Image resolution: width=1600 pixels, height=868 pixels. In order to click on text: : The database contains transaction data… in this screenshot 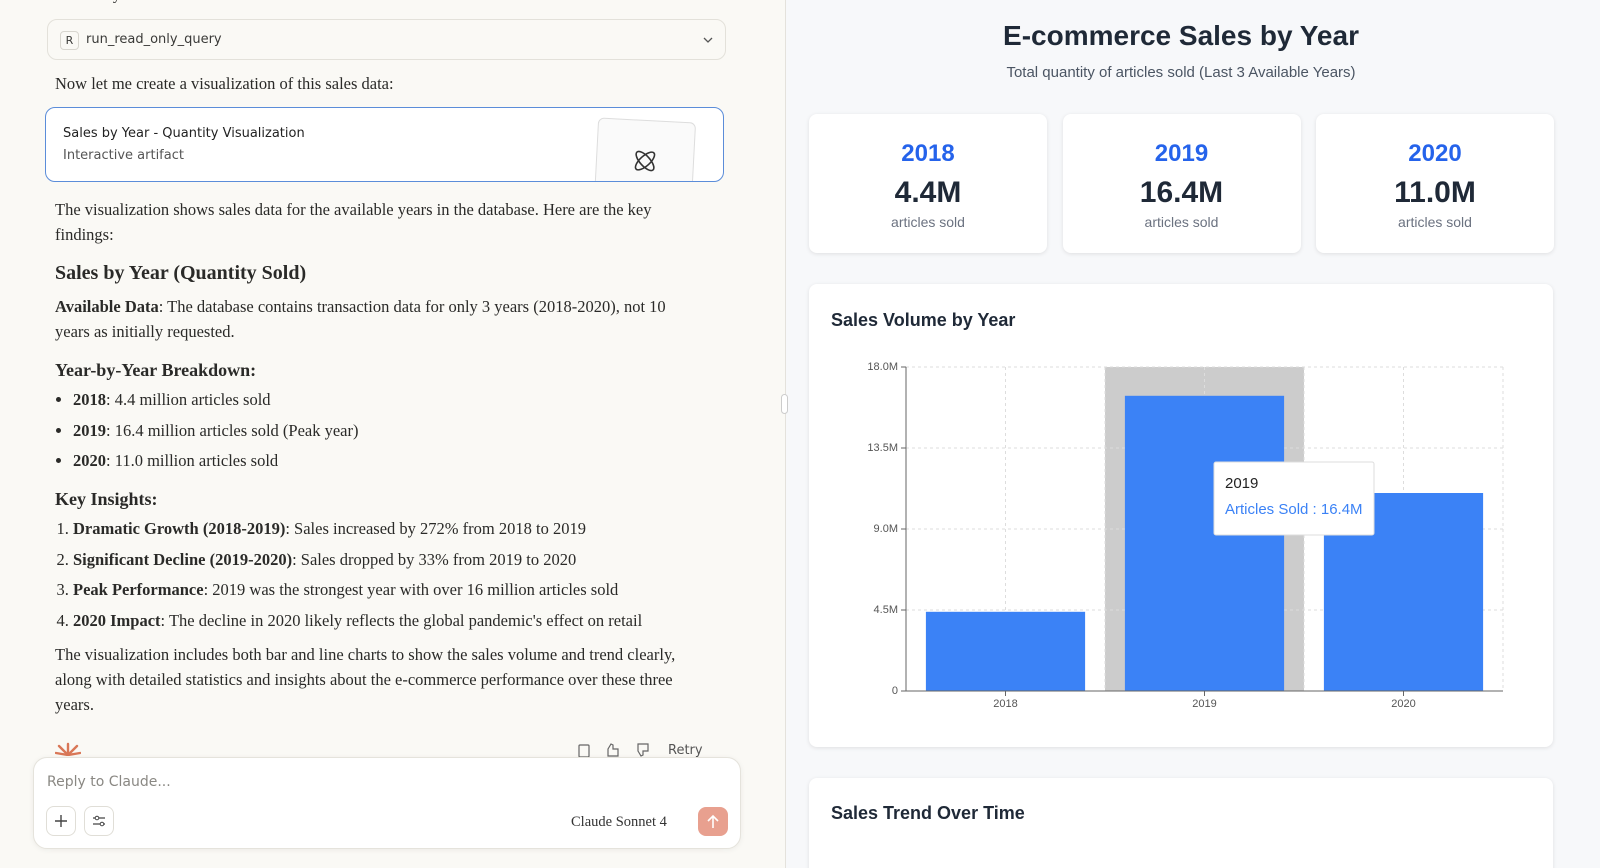, I will do `click(360, 319)`.